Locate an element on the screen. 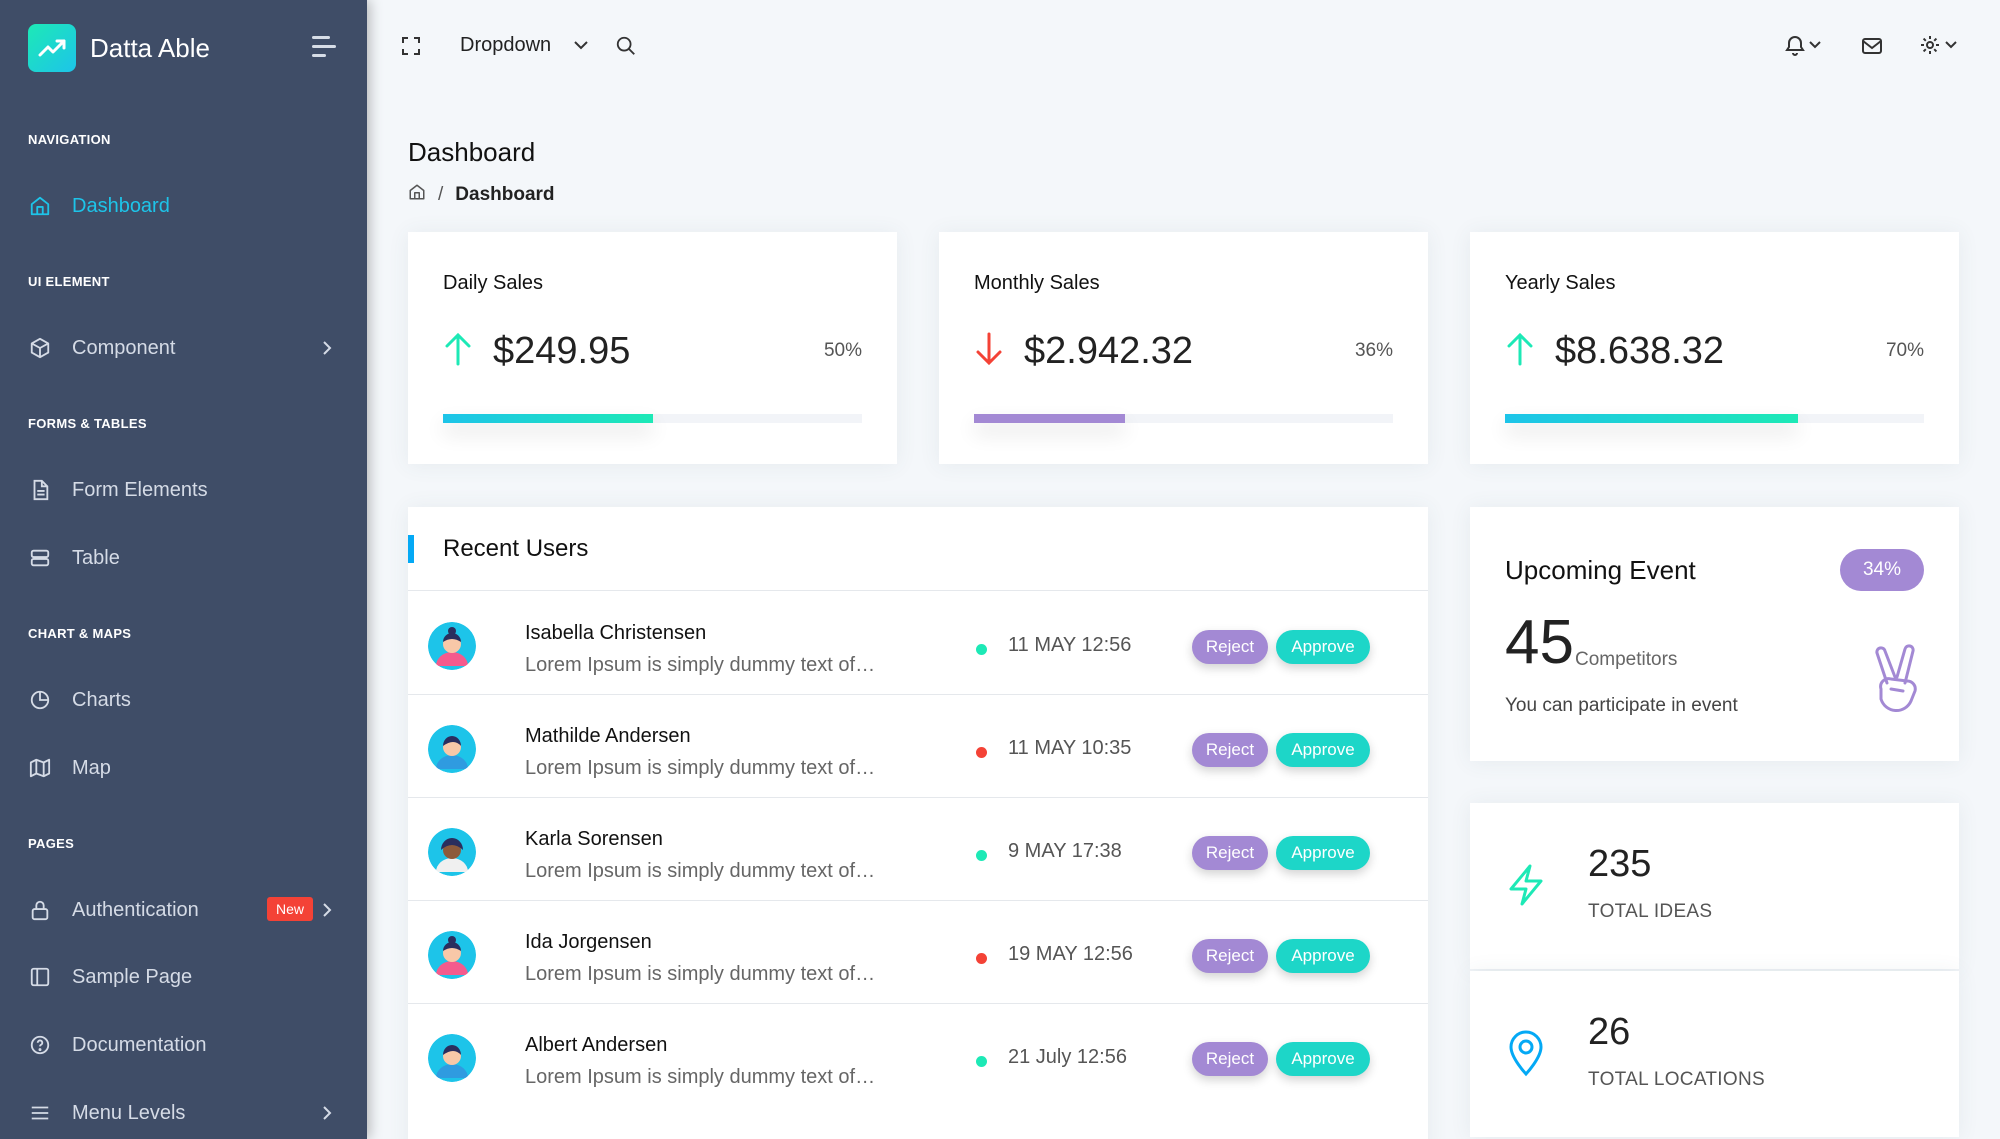 The image size is (2000, 1139). topbar: Dropdown is located at coordinates (1183, 46).